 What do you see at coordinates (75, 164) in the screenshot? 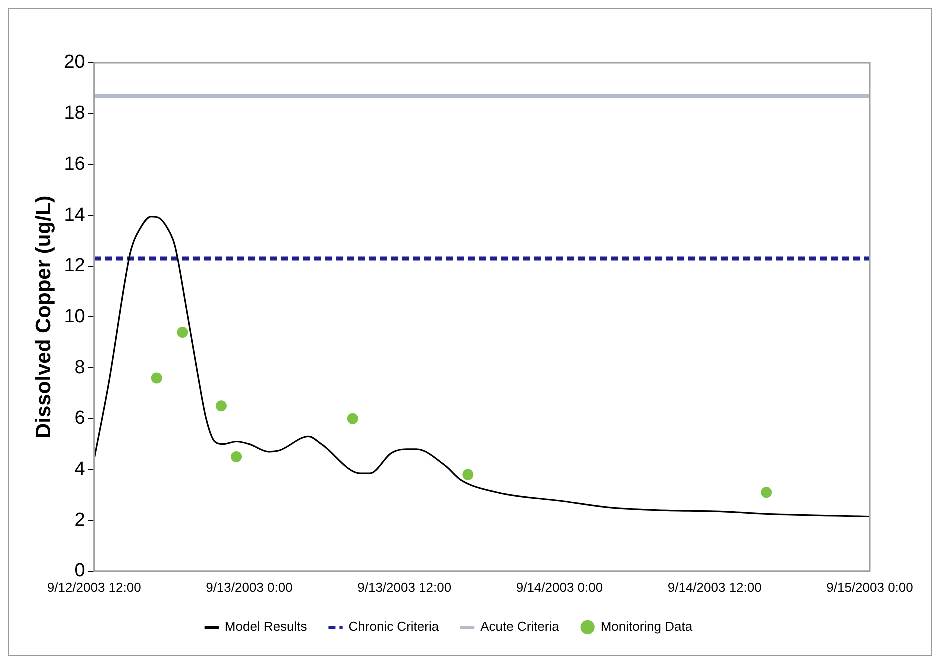
I see `y-tick-label: 16` at bounding box center [75, 164].